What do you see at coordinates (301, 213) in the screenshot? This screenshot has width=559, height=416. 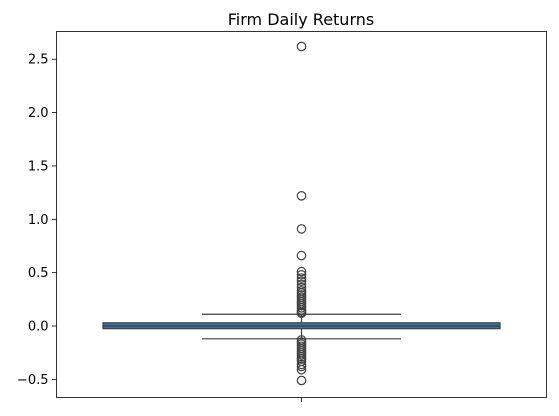 I see `outlier-points` at bounding box center [301, 213].